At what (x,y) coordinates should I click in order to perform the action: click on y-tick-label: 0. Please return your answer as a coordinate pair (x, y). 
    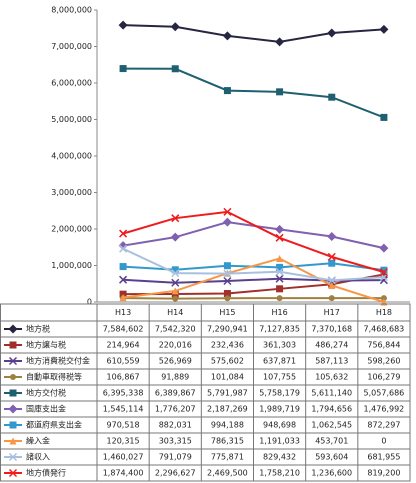
    Looking at the image, I should click on (89, 302).